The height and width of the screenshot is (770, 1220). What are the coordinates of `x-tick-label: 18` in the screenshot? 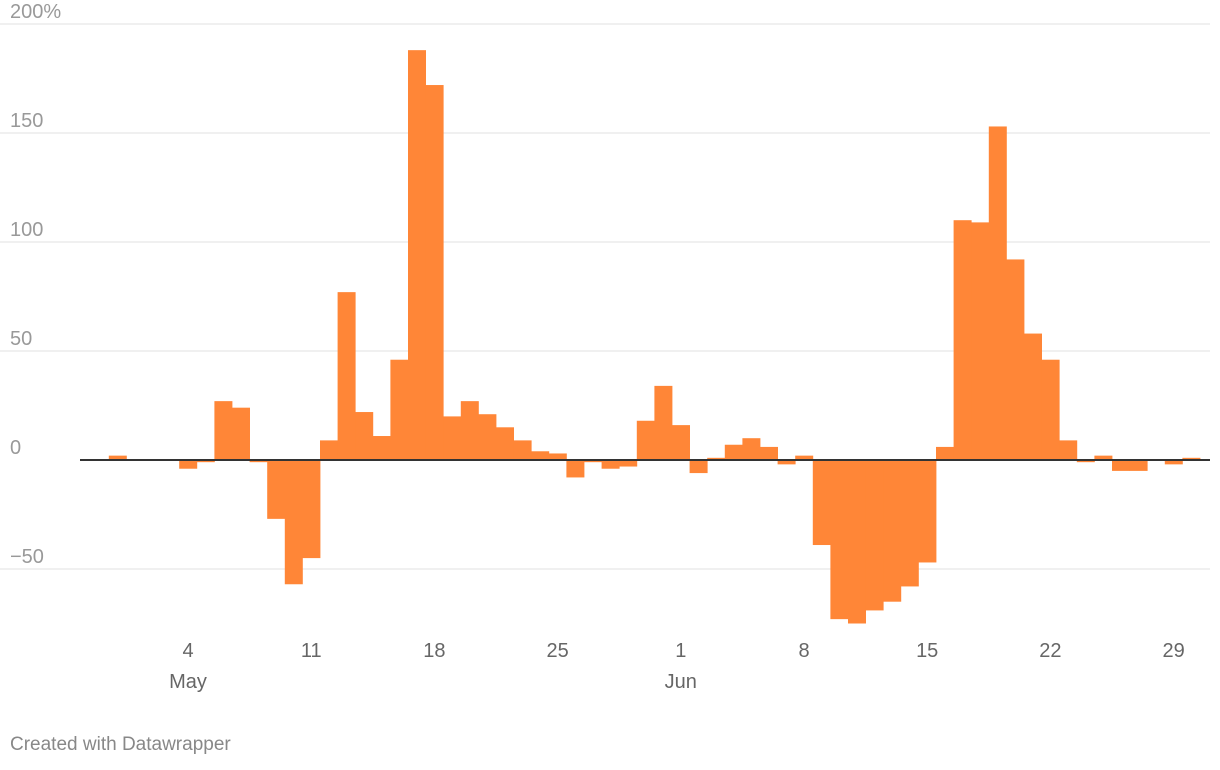 It's located at (434, 651).